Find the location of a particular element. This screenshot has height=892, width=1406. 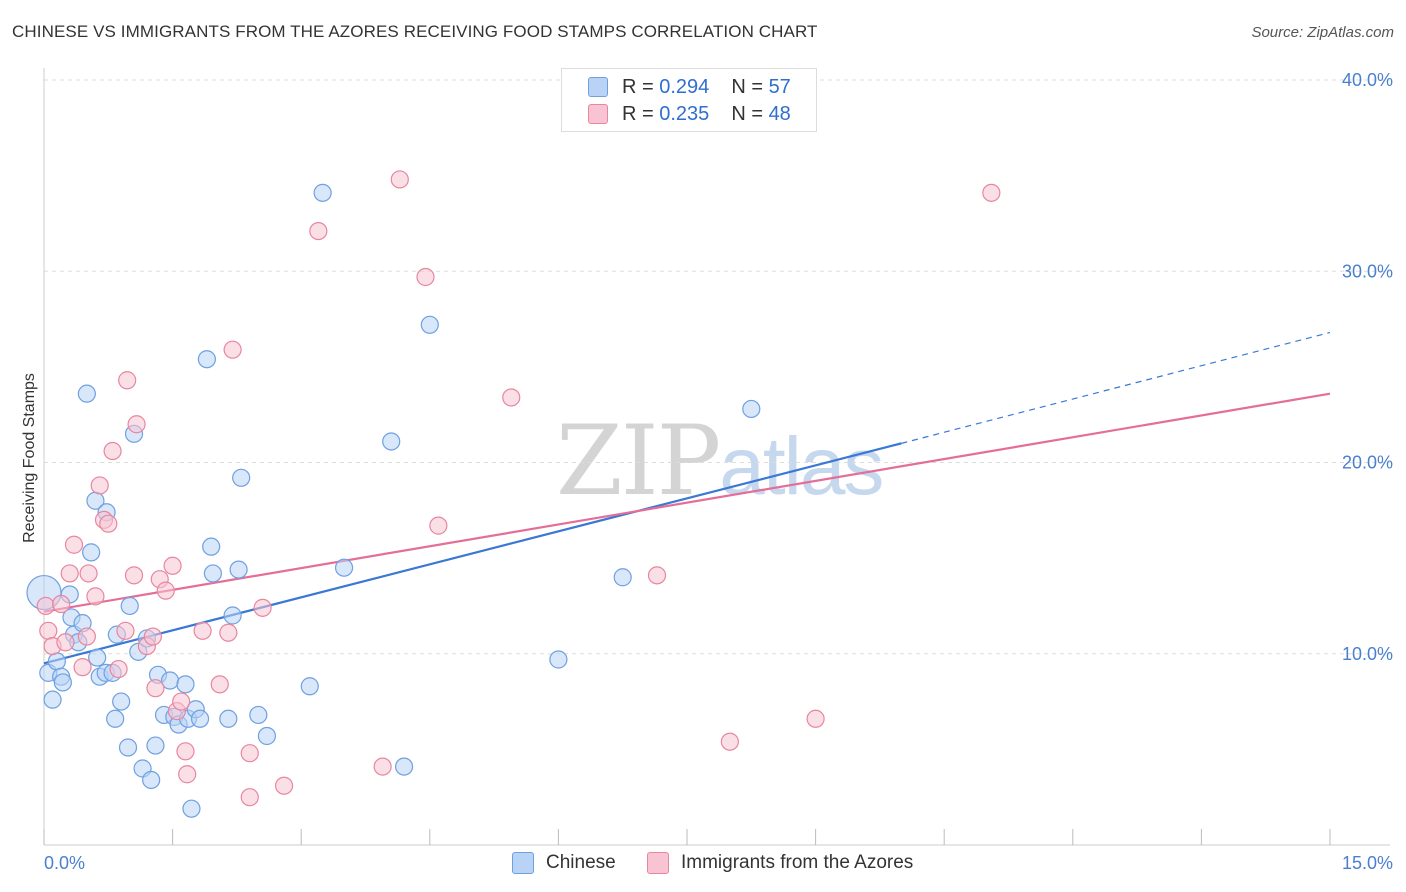

y-tick-labels: 10.0% 20.0% 30.0% 40.0% is located at coordinates (1367, 367).